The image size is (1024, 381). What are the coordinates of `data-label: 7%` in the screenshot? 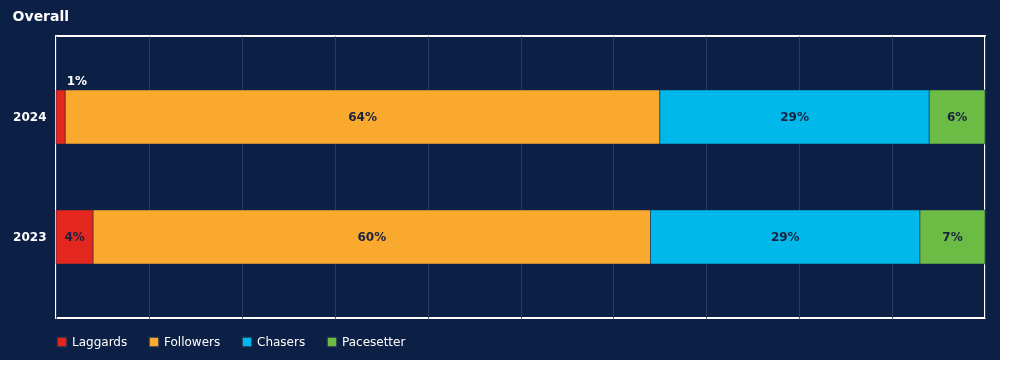 It's located at (952, 237).